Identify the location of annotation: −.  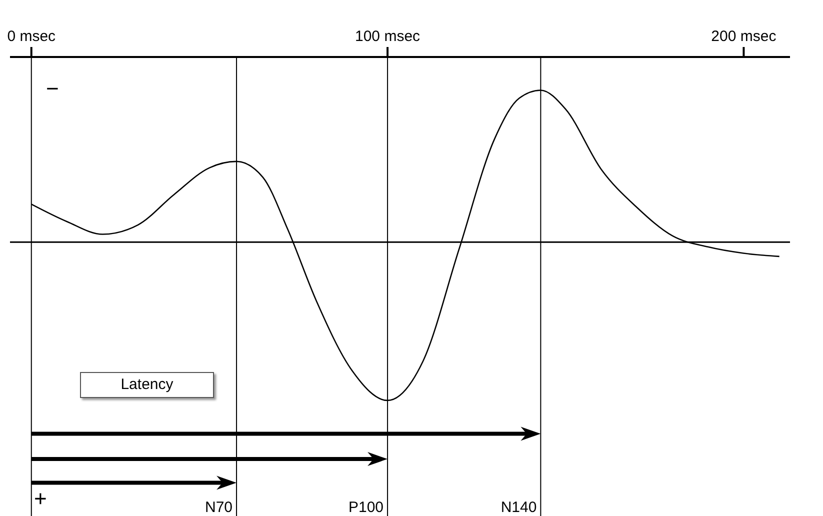
(52, 88).